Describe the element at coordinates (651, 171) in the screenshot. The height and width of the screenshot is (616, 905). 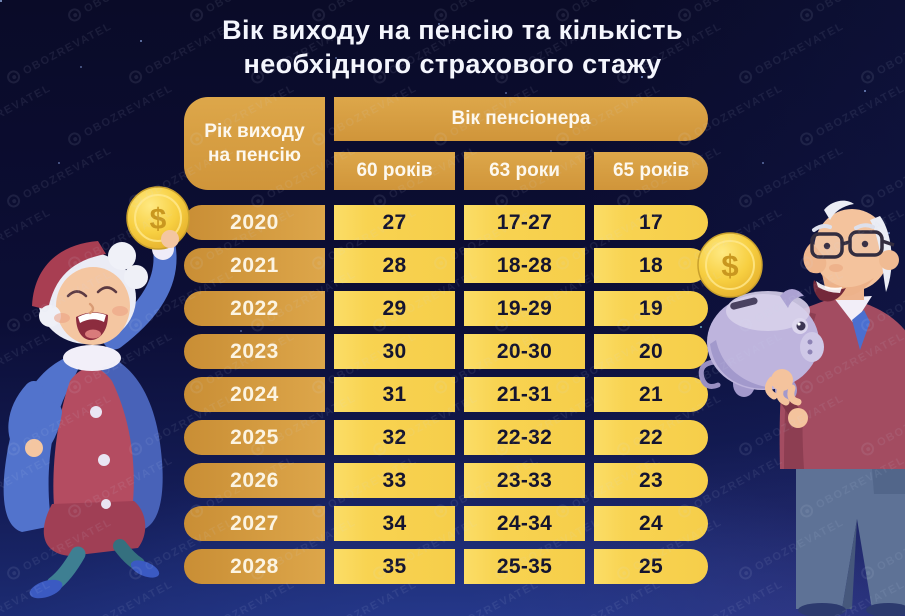
I see `column-header-65: 65 років` at that location.